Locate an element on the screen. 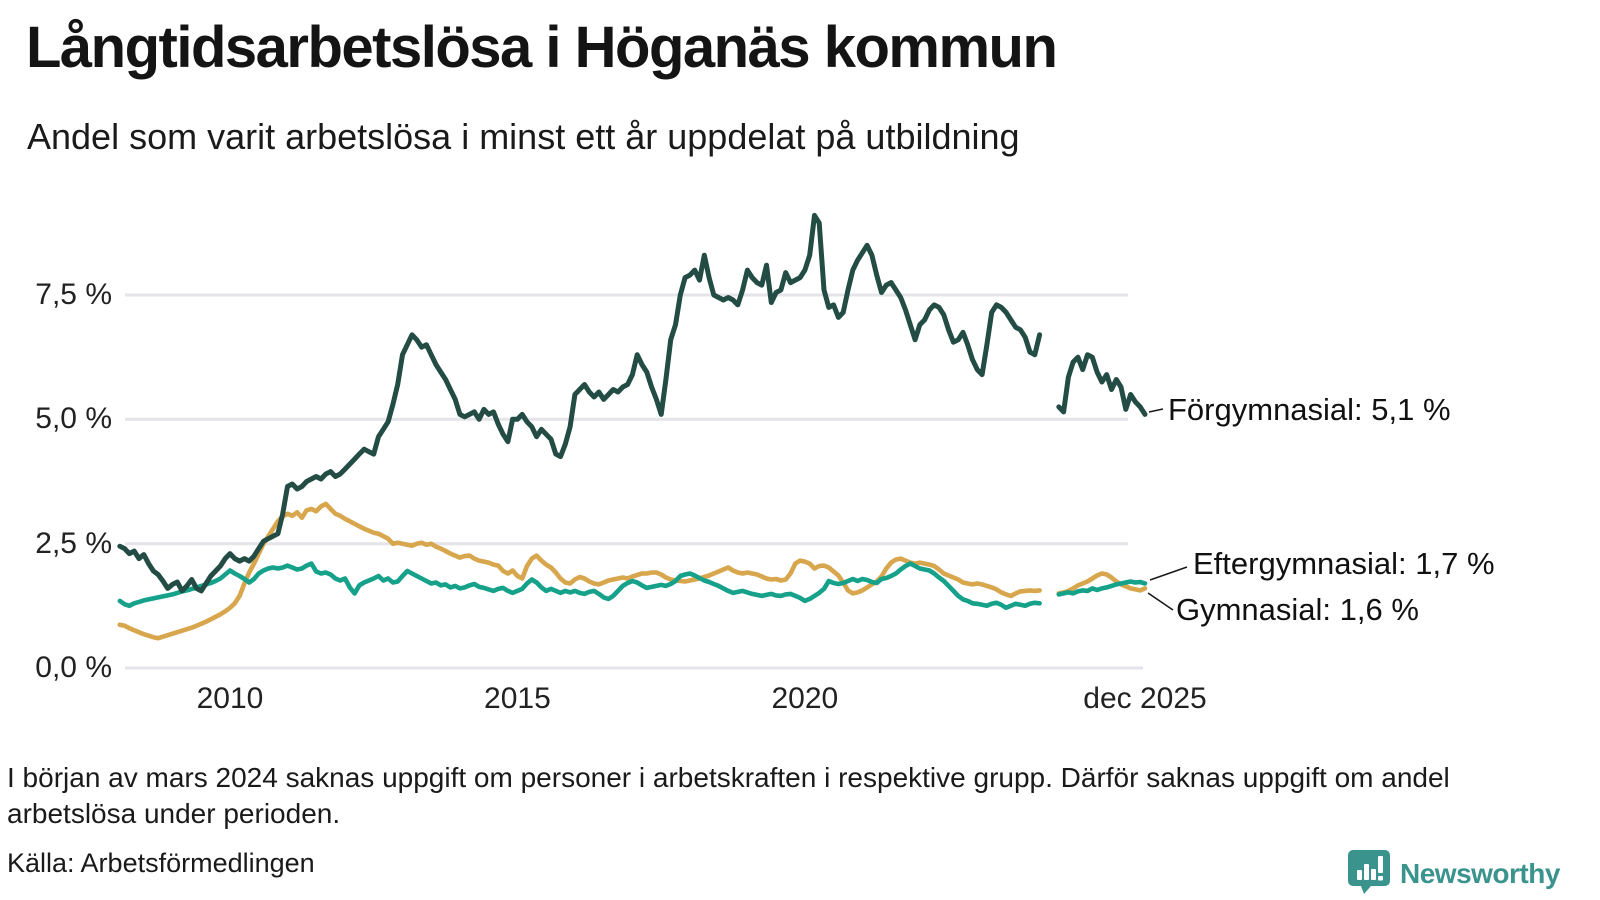 This screenshot has height=900, width=1600. series-line-förgymnasial is located at coordinates (1102, 384).